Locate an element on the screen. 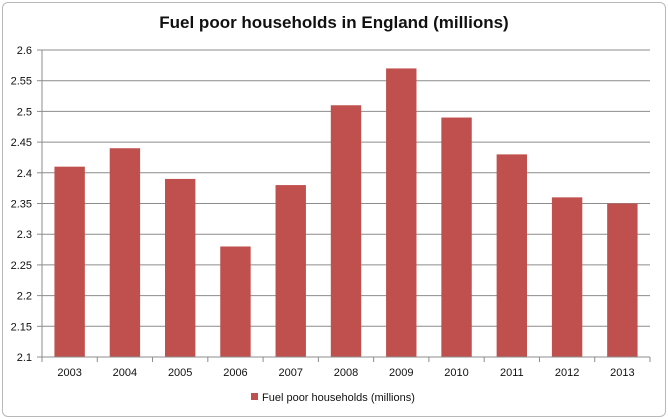  y-tick-label: 2.6 is located at coordinates (24, 51).